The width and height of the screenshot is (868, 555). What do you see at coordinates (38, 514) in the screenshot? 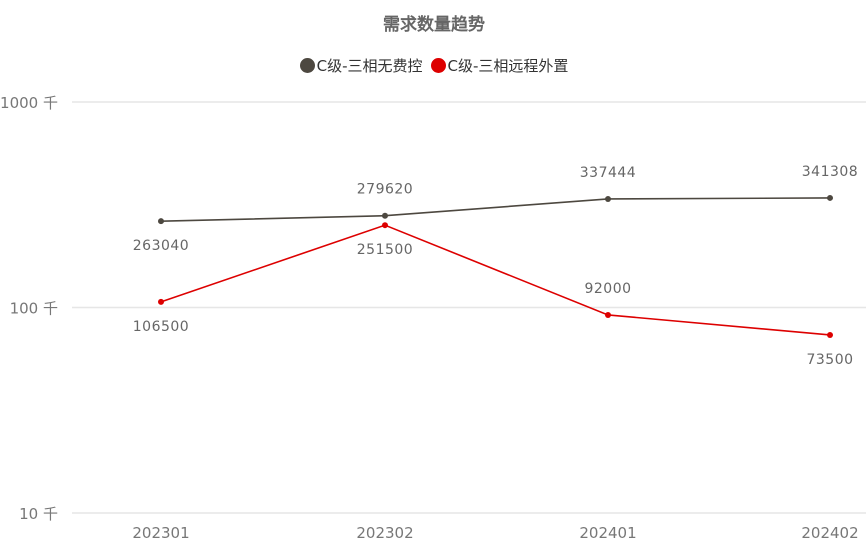
I see `y-tick-label: 10 千` at bounding box center [38, 514].